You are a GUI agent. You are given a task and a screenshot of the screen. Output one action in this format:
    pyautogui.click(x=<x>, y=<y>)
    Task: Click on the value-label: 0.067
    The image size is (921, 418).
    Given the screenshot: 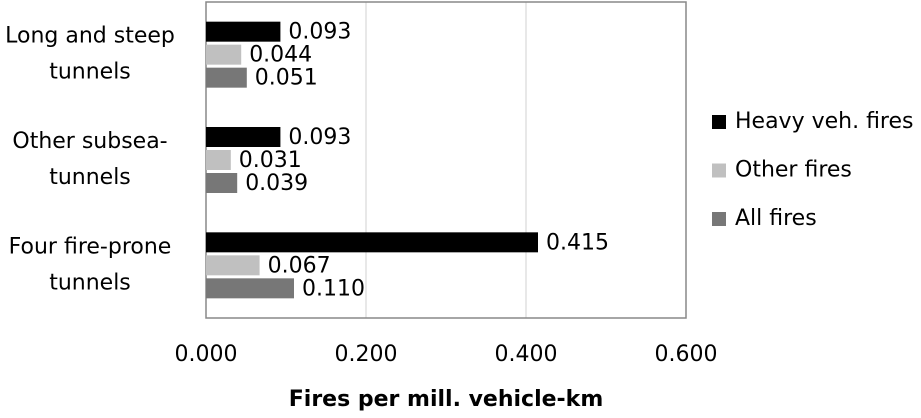 What is the action you would take?
    pyautogui.click(x=299, y=265)
    